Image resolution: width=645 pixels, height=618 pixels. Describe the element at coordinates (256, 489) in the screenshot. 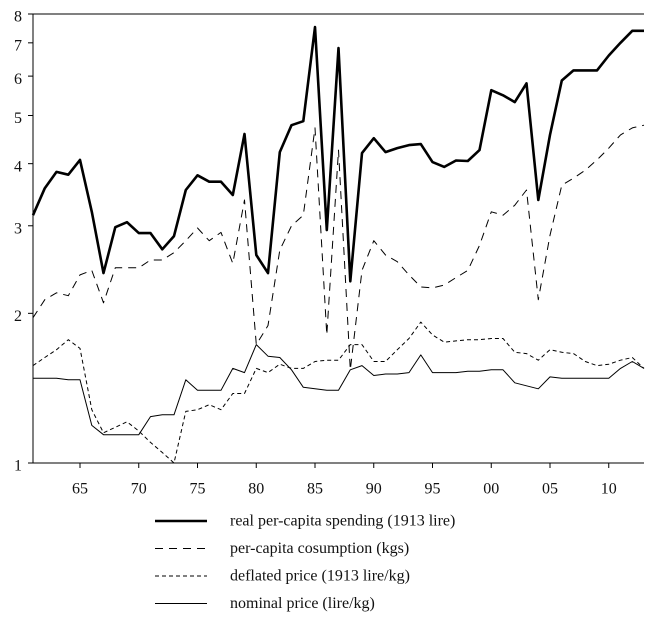

I see `x-tick-label: 80` at that location.